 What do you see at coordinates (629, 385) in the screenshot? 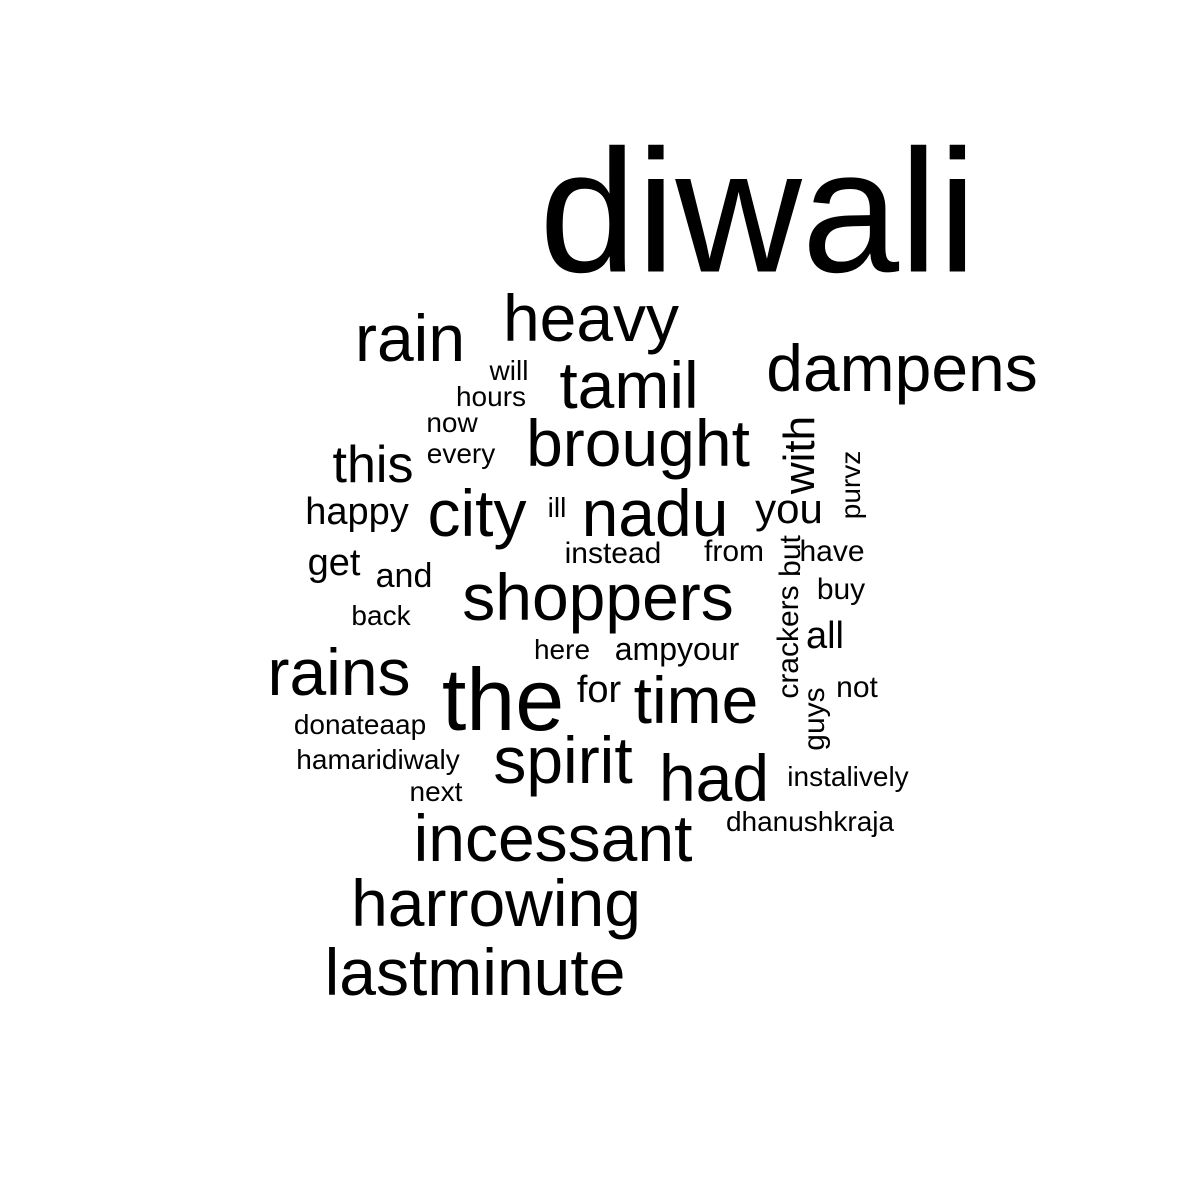
I see `word-tamil: tamil` at bounding box center [629, 385].